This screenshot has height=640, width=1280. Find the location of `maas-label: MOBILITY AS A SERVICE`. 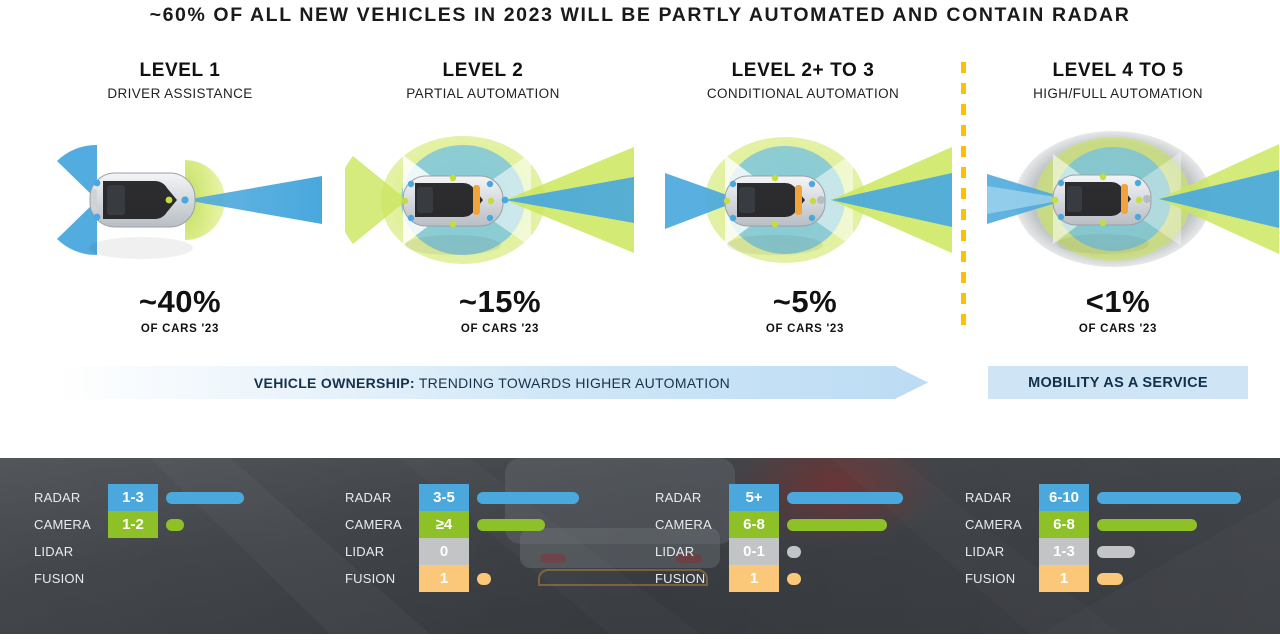

maas-label: MOBILITY AS A SERVICE is located at coordinates (1118, 382).